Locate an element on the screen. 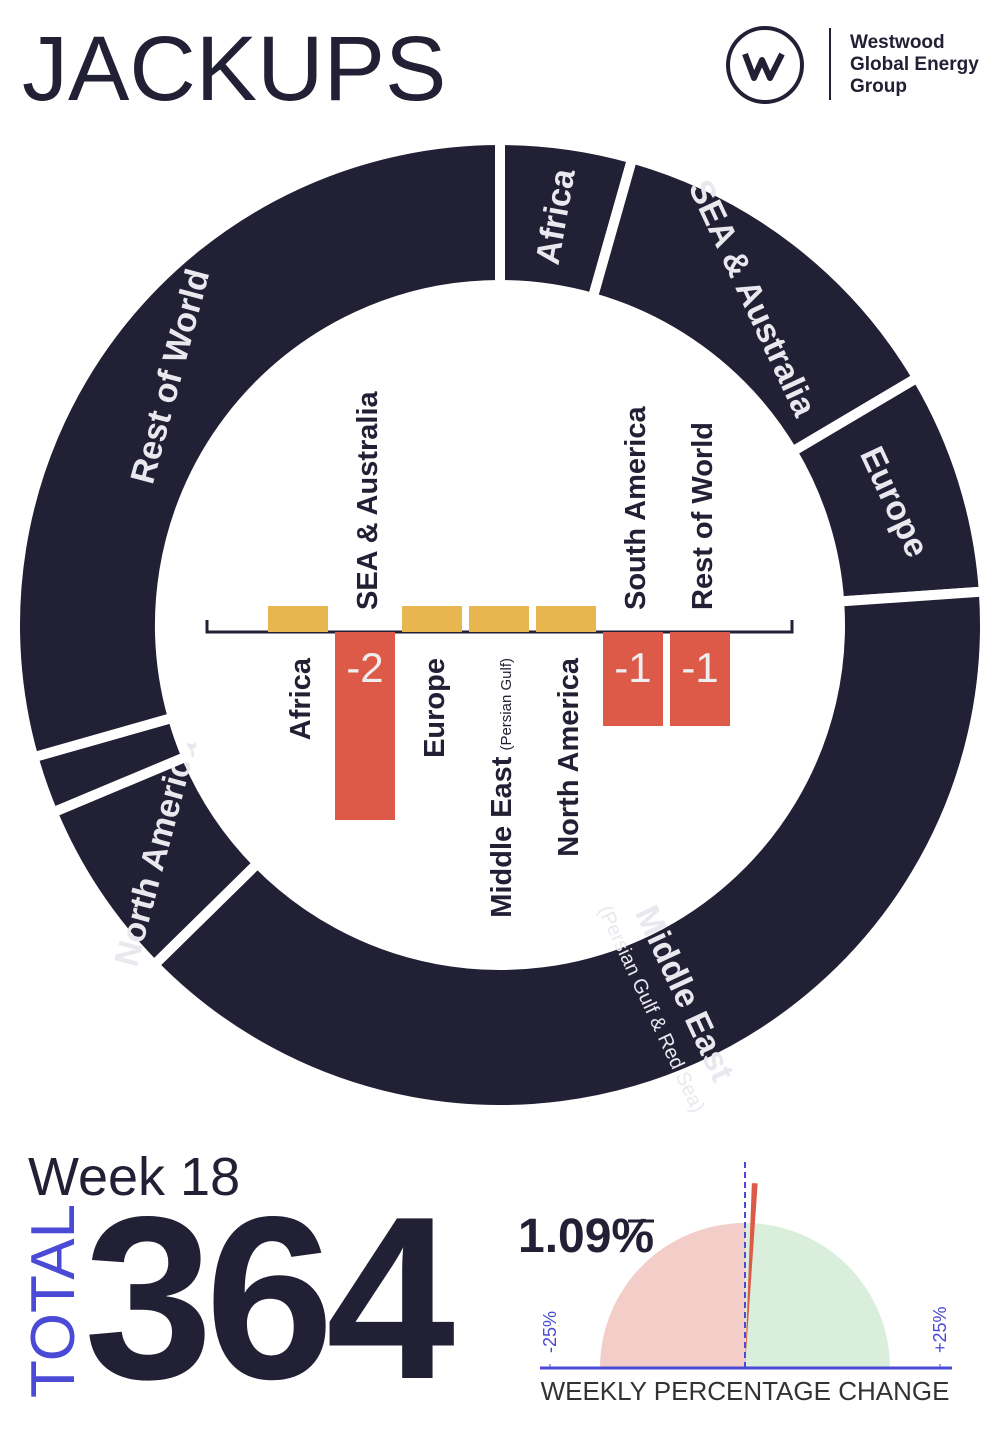  bar-category-label: Europe is located at coordinates (435, 708).